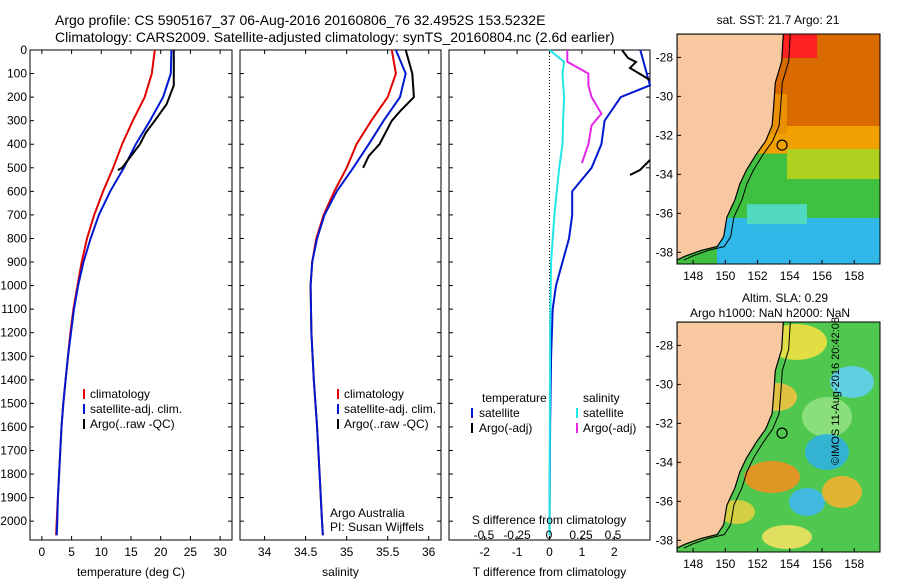 The width and height of the screenshot is (900, 580). What do you see at coordinates (13, 521) in the screenshot?
I see `y-tick-label: 2000` at bounding box center [13, 521].